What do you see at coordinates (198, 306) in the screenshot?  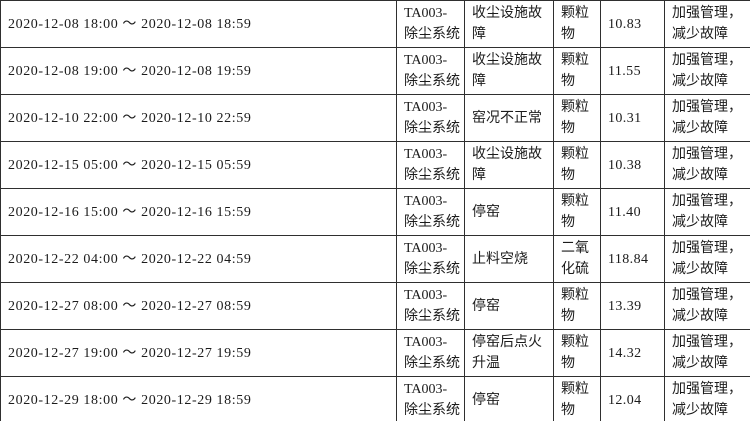 I see `cell-time-range: 2020-12-27 08:00 ～ 2020-12-27 08:59` at bounding box center [198, 306].